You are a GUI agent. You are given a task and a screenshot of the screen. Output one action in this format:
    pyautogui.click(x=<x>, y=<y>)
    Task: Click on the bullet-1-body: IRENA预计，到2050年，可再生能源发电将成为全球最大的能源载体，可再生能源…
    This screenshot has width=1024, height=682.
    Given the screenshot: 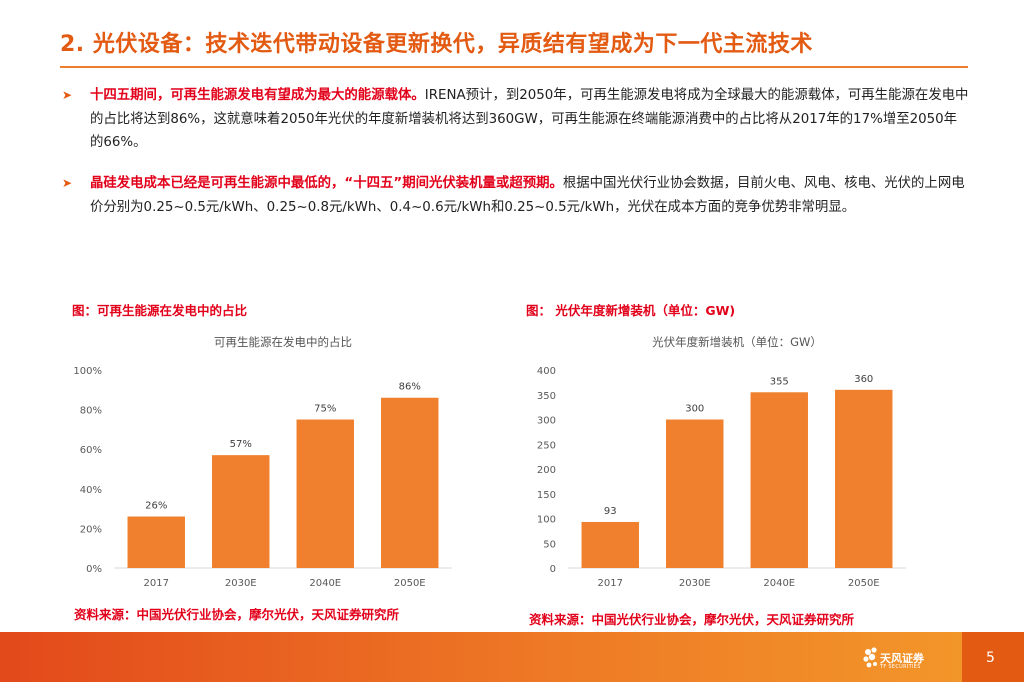 What is the action you would take?
    pyautogui.click(x=529, y=119)
    